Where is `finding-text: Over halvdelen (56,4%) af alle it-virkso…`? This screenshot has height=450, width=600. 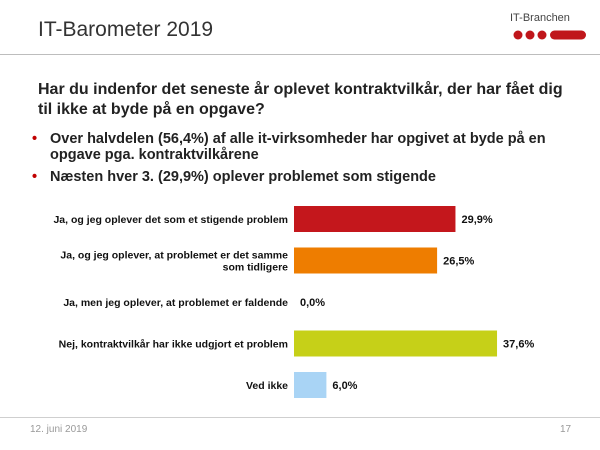
finding-text: Over halvdelen (56,4%) af alle it-virkso… is located at coordinates (298, 147).